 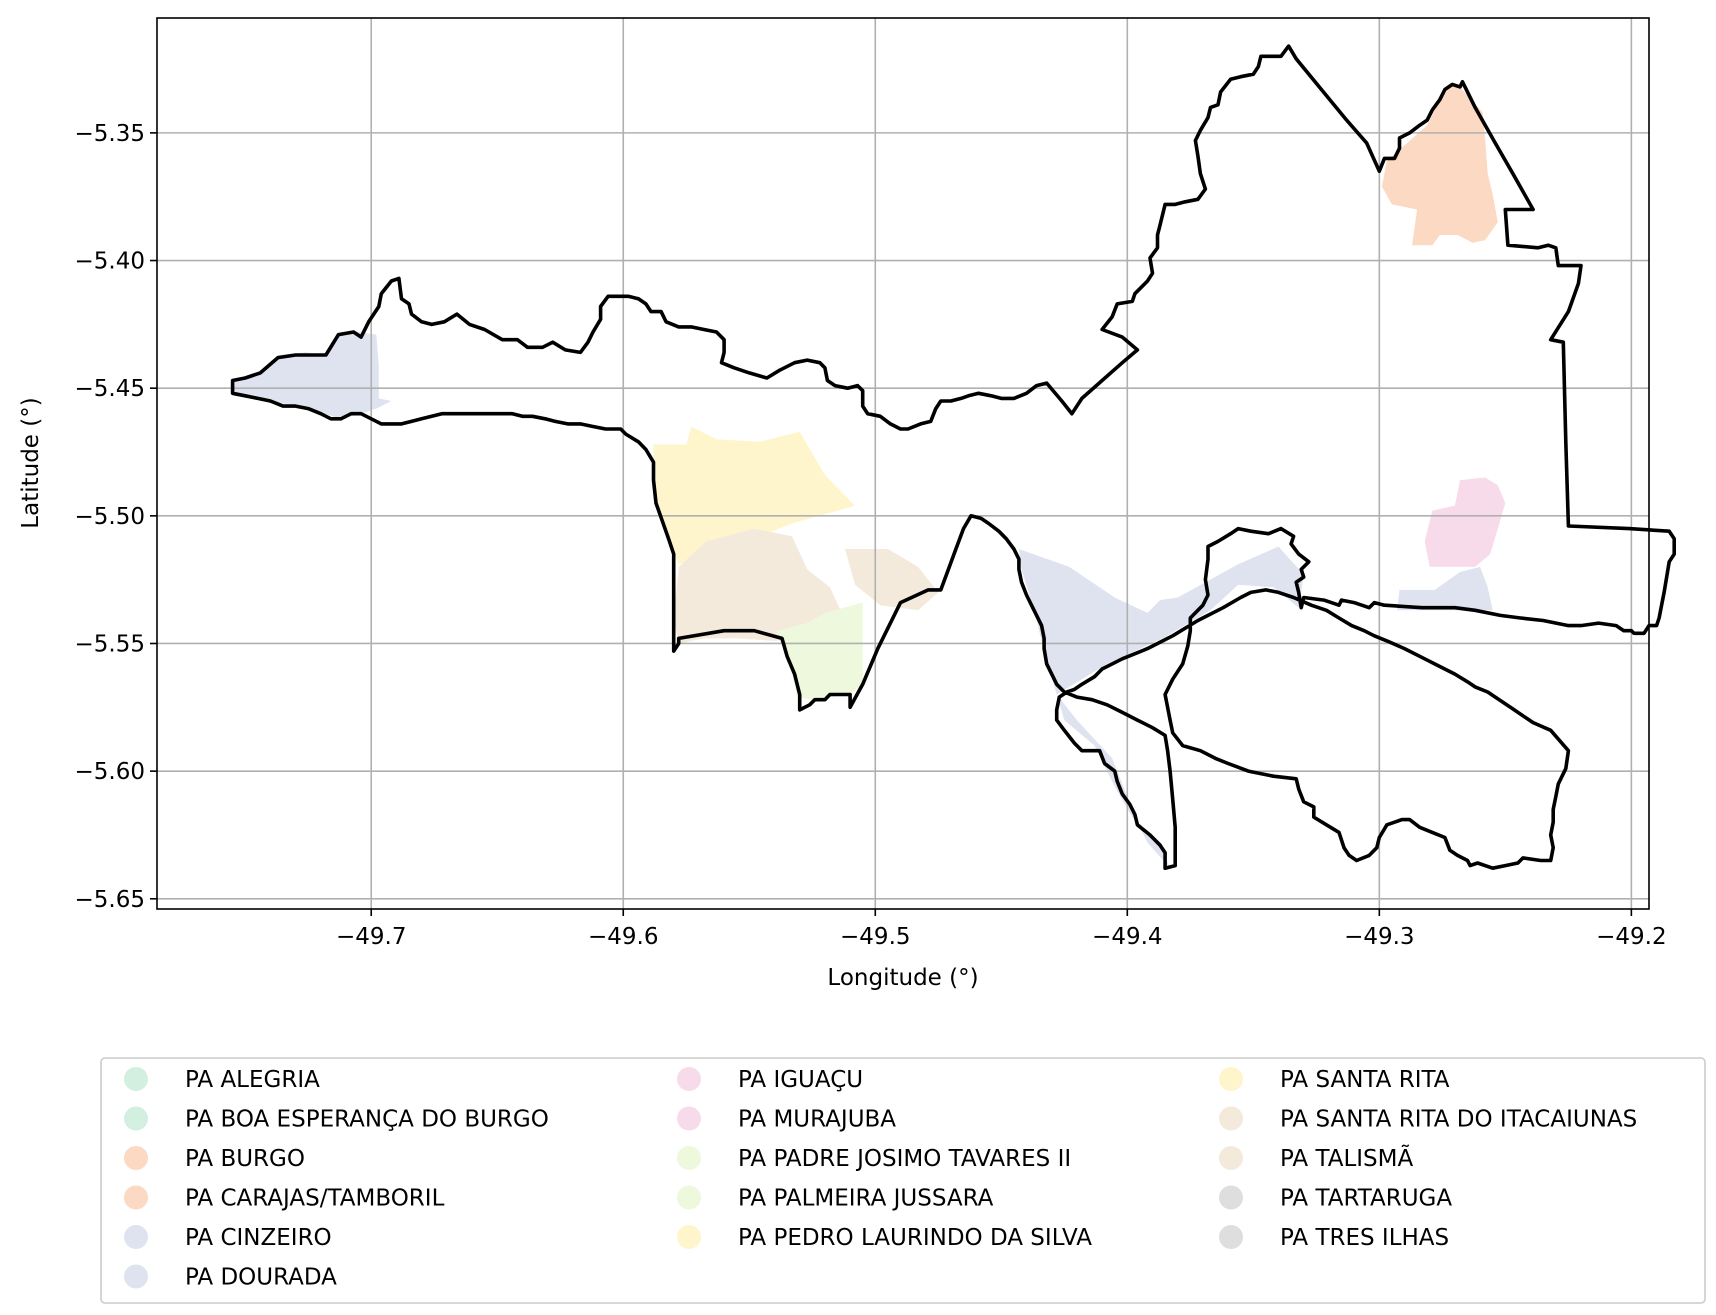 What do you see at coordinates (245, 1159) in the screenshot?
I see `legend-label: PA BURGO` at bounding box center [245, 1159].